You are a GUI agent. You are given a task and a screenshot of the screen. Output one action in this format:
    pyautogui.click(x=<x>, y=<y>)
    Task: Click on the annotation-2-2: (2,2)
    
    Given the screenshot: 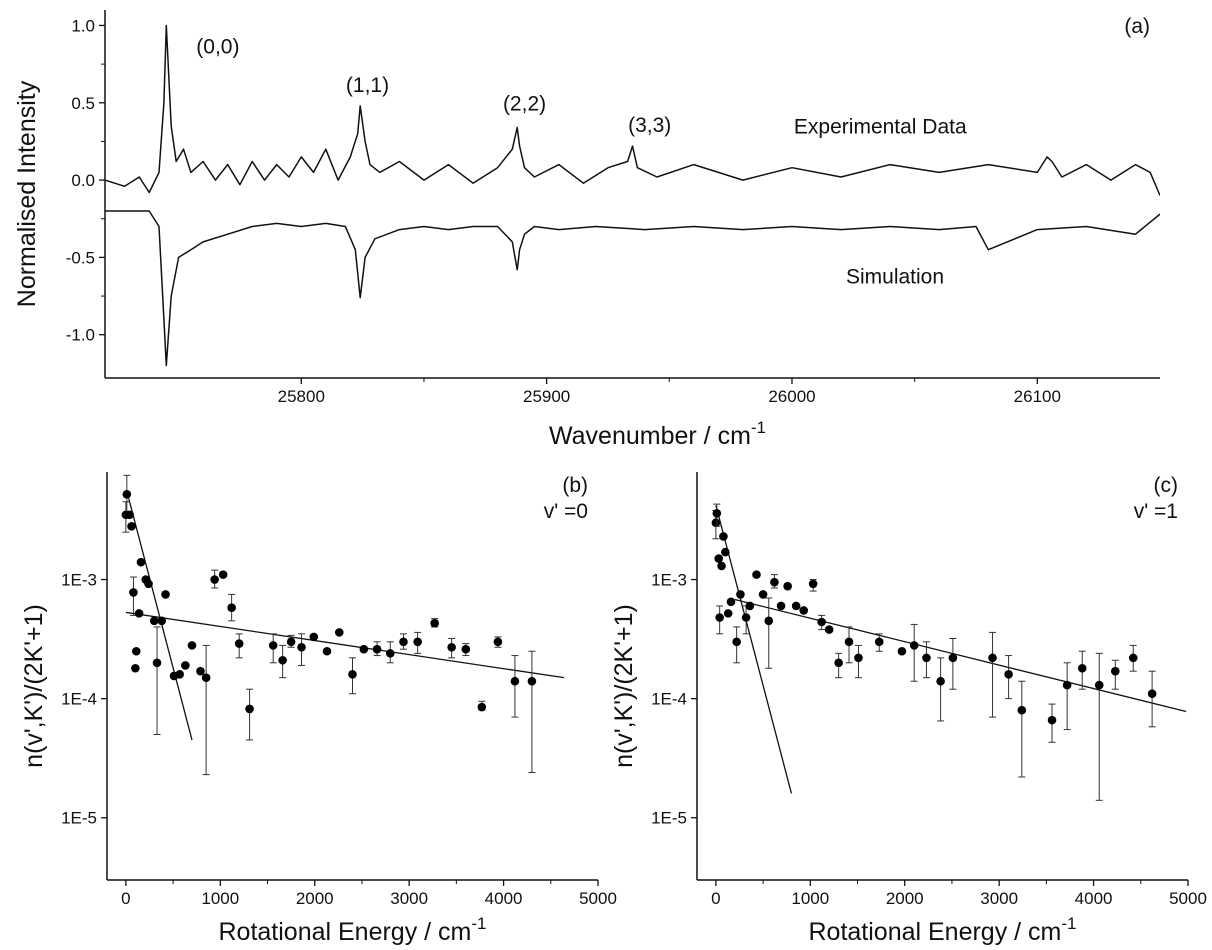 What is the action you would take?
    pyautogui.click(x=524, y=104)
    